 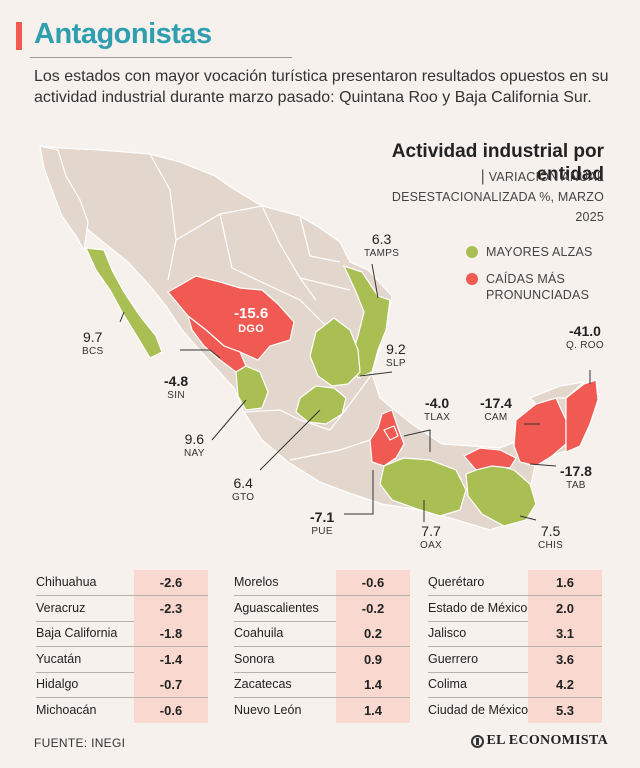 What do you see at coordinates (251, 320) in the screenshot?
I see `map-label-dgo: -15.6 DGO` at bounding box center [251, 320].